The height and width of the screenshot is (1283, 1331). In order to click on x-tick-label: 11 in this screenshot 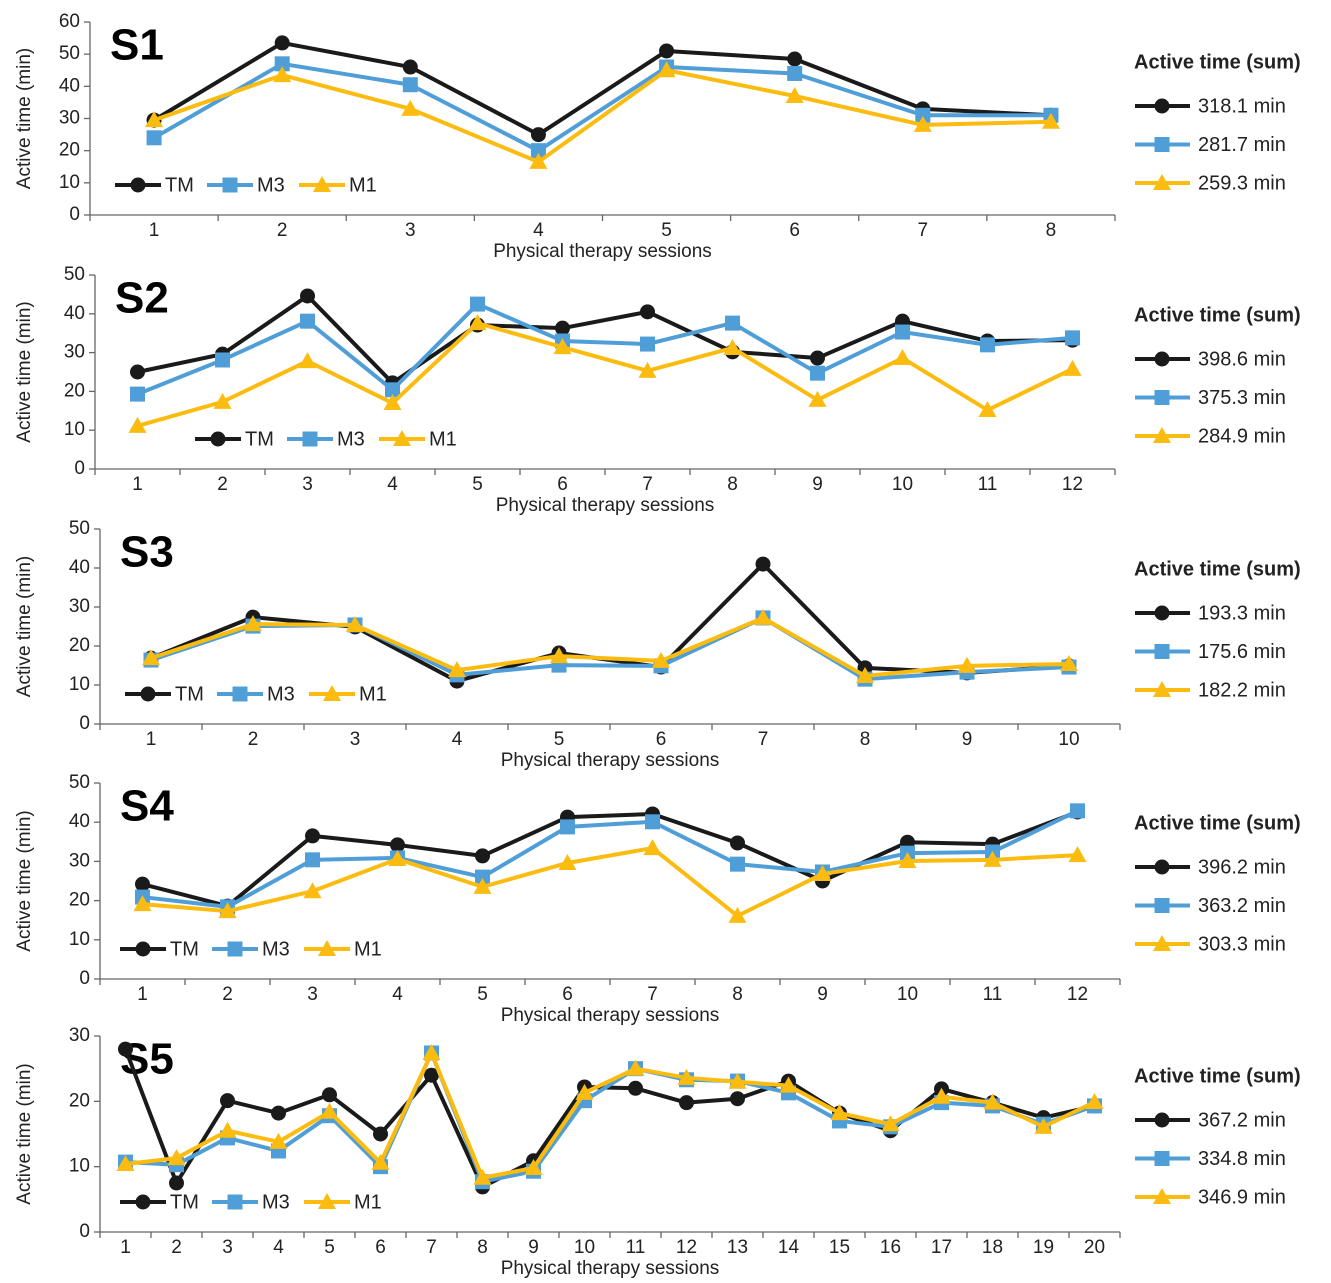, I will do `click(636, 1247)`.